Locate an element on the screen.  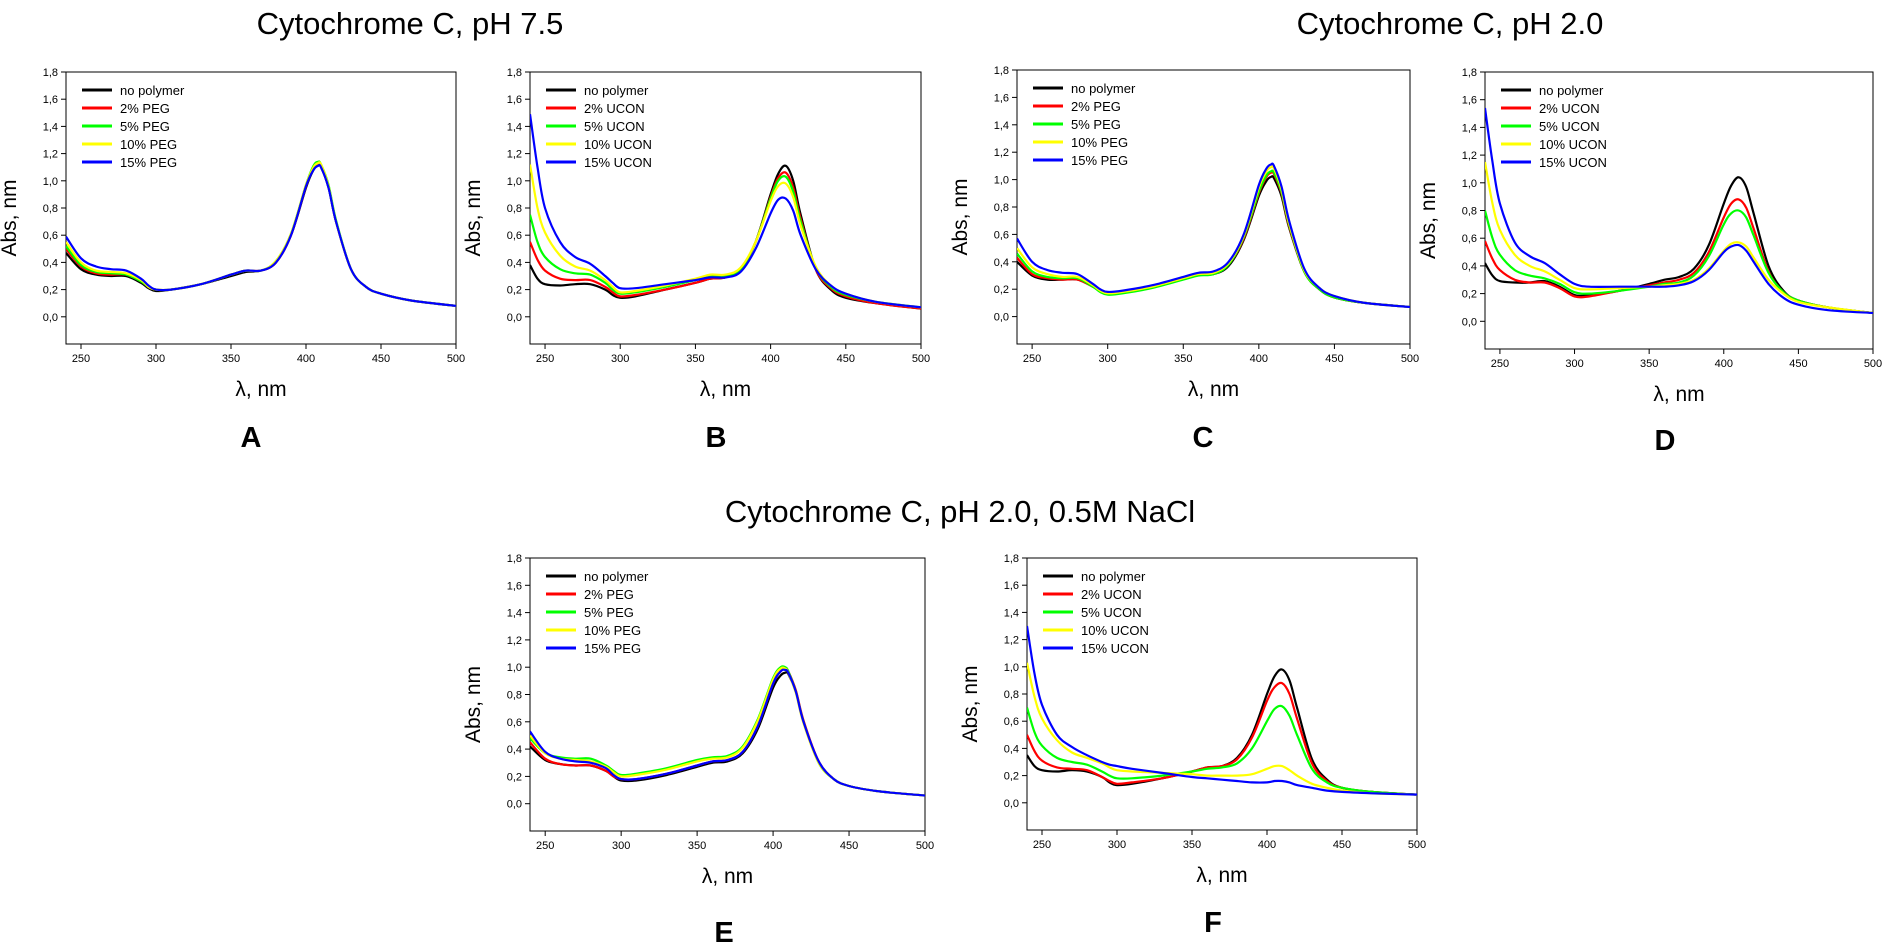
legend-entry: 5% PEG is located at coordinates (1096, 124).